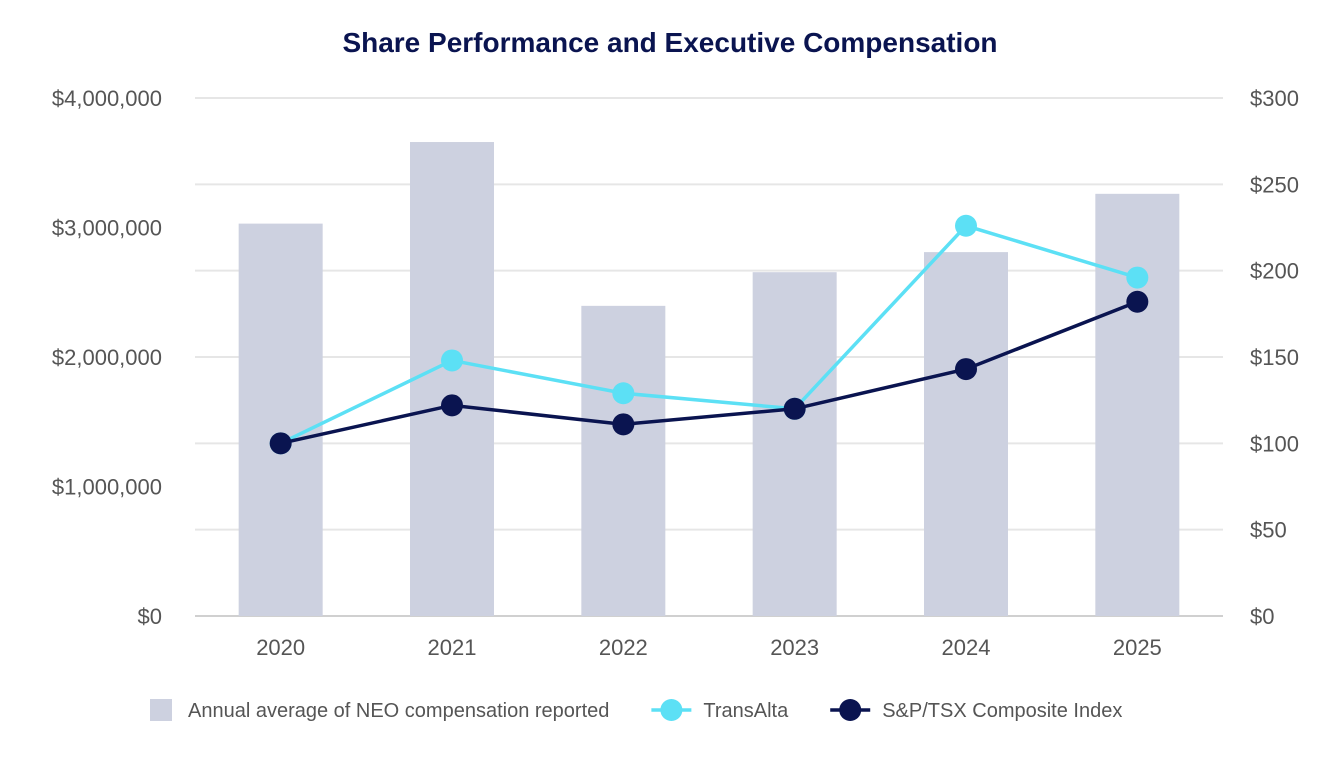 This screenshot has width=1344, height=765. Describe the element at coordinates (452, 647) in the screenshot. I see `x-tick-label: 2021` at that location.